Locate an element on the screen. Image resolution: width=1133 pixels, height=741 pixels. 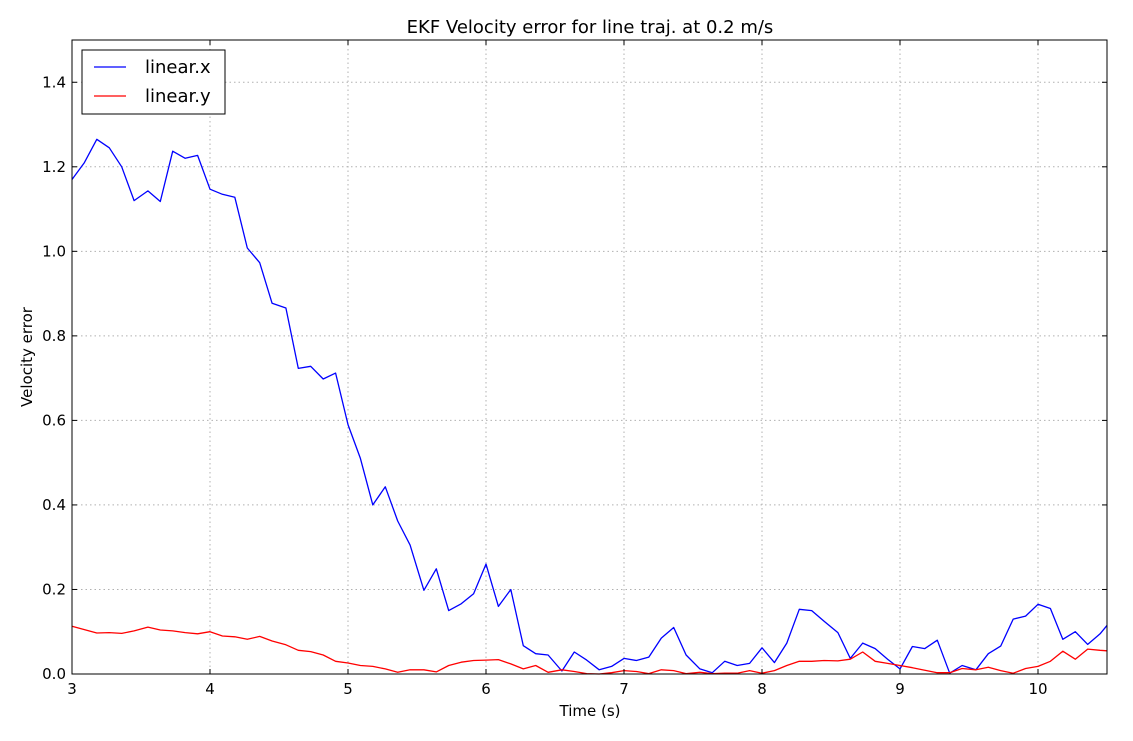
y-tick-label: 0.0 is located at coordinates (54, 674).